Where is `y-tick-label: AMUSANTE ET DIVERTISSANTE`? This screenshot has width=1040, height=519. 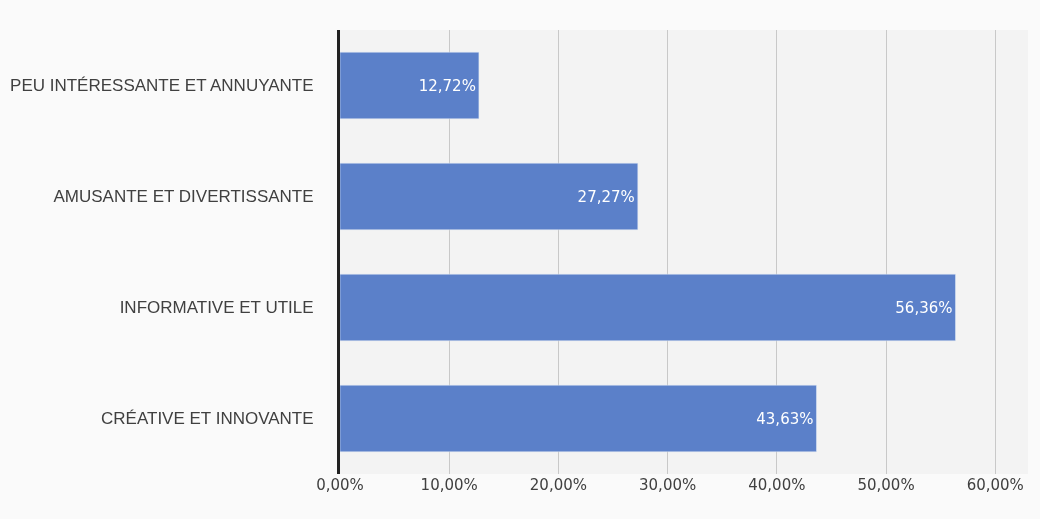 y-tick-label: AMUSANTE ET DIVERTISSANTE is located at coordinates (183, 197).